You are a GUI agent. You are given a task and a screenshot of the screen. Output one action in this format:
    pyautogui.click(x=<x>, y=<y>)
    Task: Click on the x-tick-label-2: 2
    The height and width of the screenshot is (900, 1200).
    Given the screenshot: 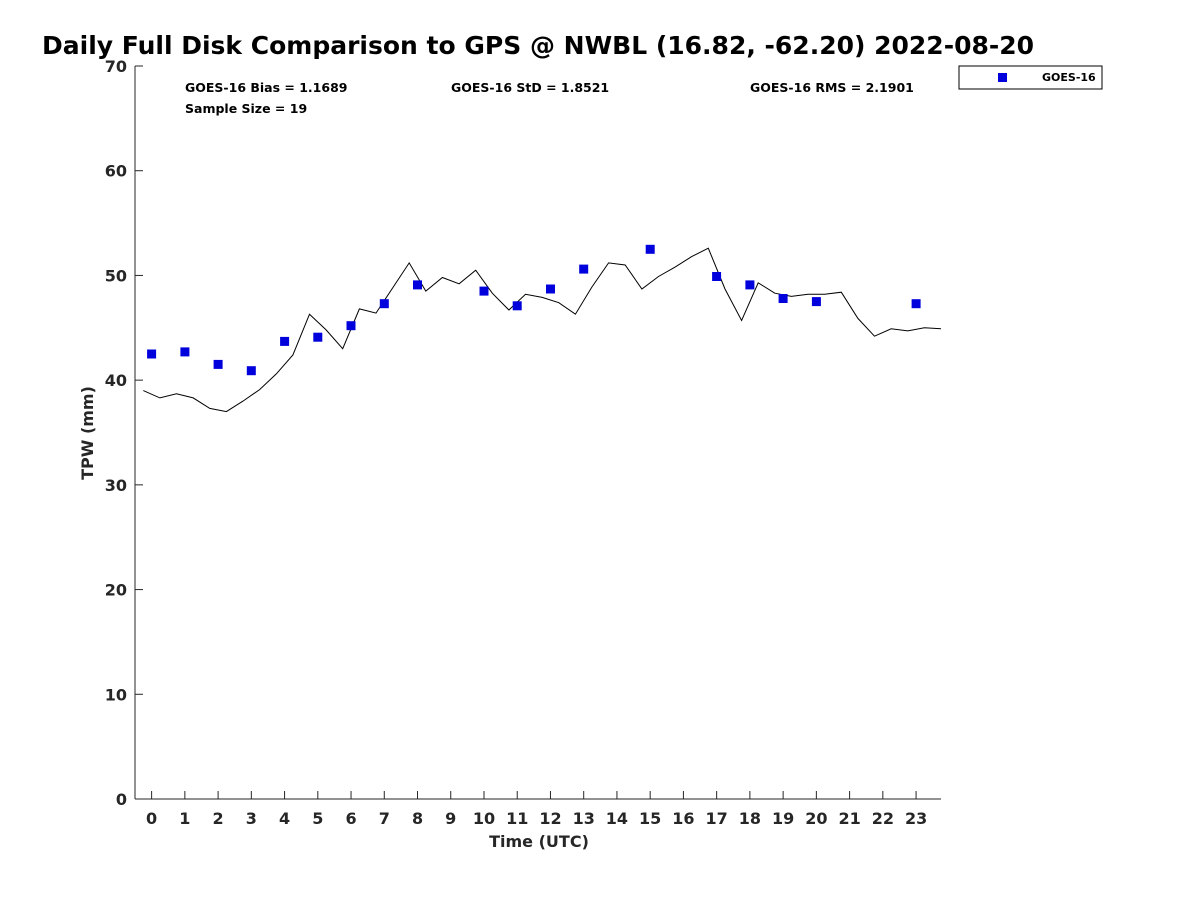 What is the action you would take?
    pyautogui.click(x=218, y=818)
    